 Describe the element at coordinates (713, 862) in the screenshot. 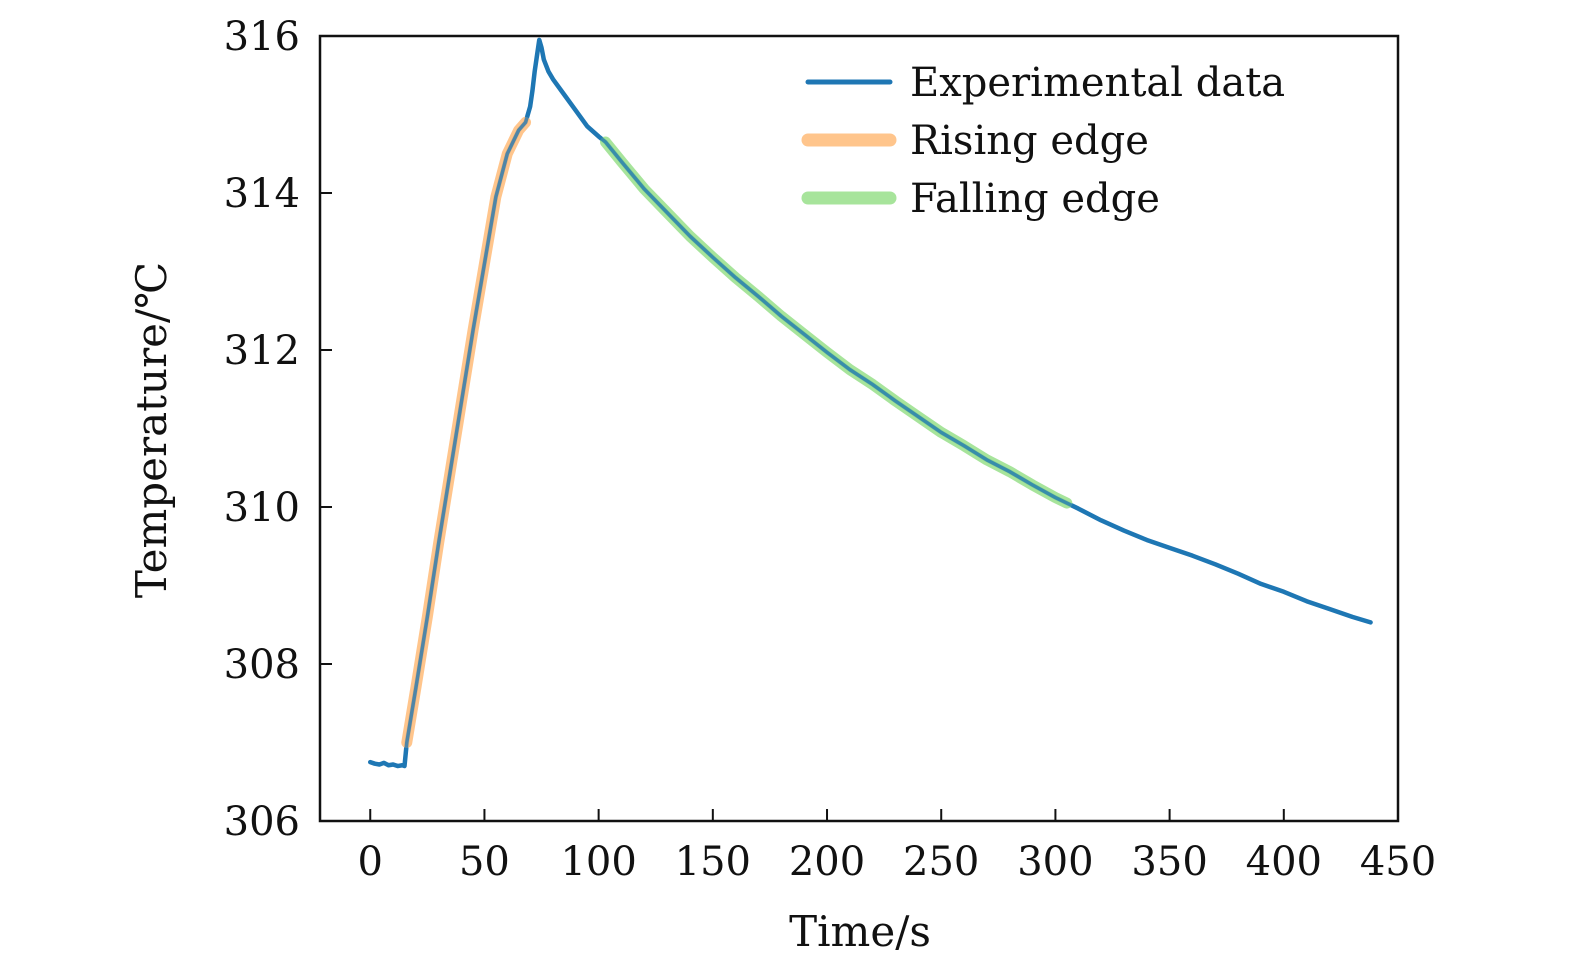

I see `x-tick-label: 150` at that location.